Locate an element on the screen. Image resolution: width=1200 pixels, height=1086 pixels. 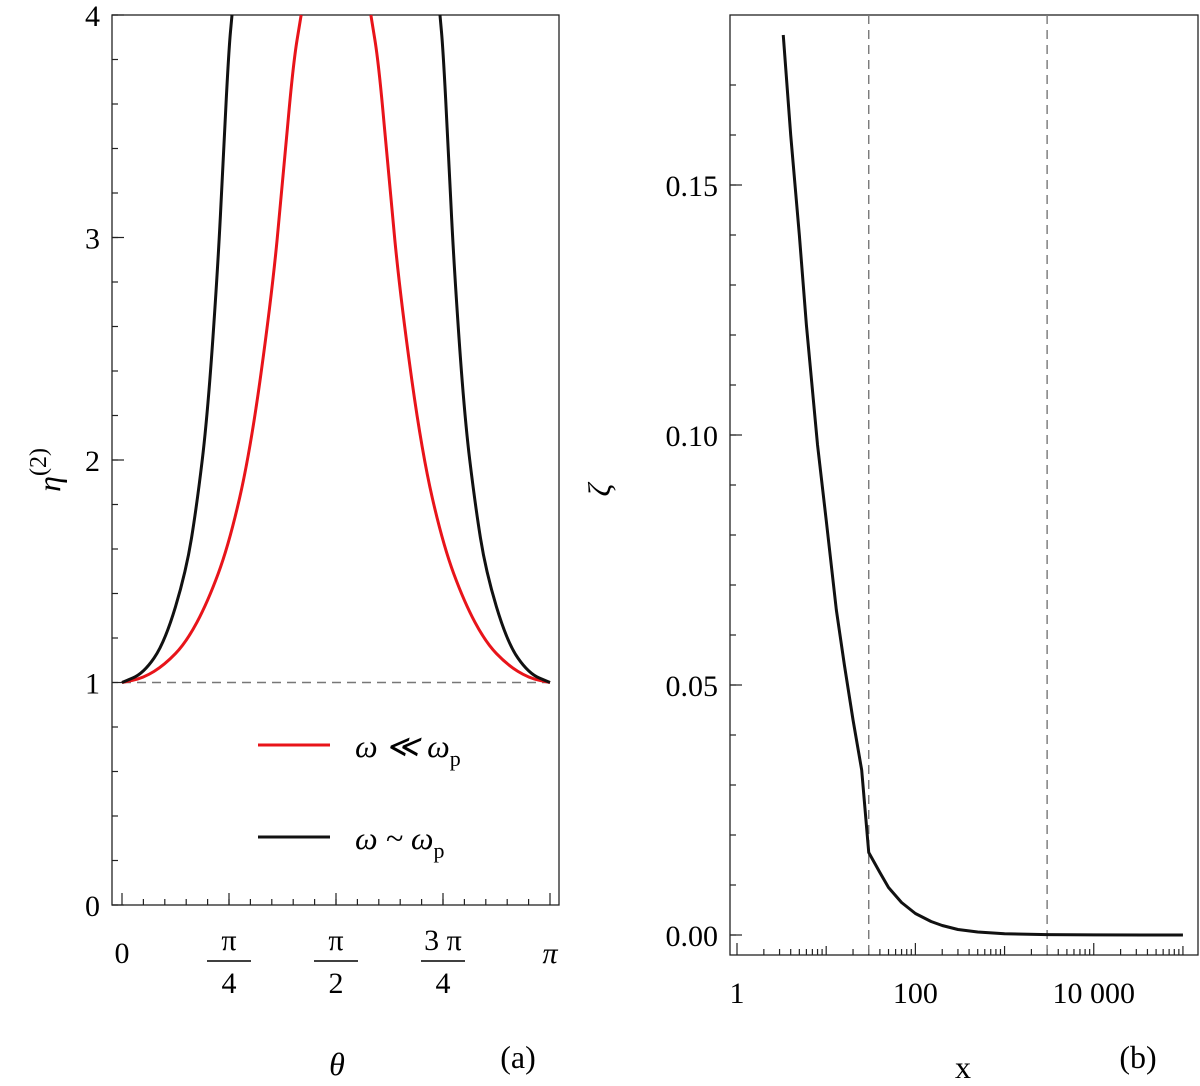
y-tick-label: 0 is located at coordinates (92, 906).